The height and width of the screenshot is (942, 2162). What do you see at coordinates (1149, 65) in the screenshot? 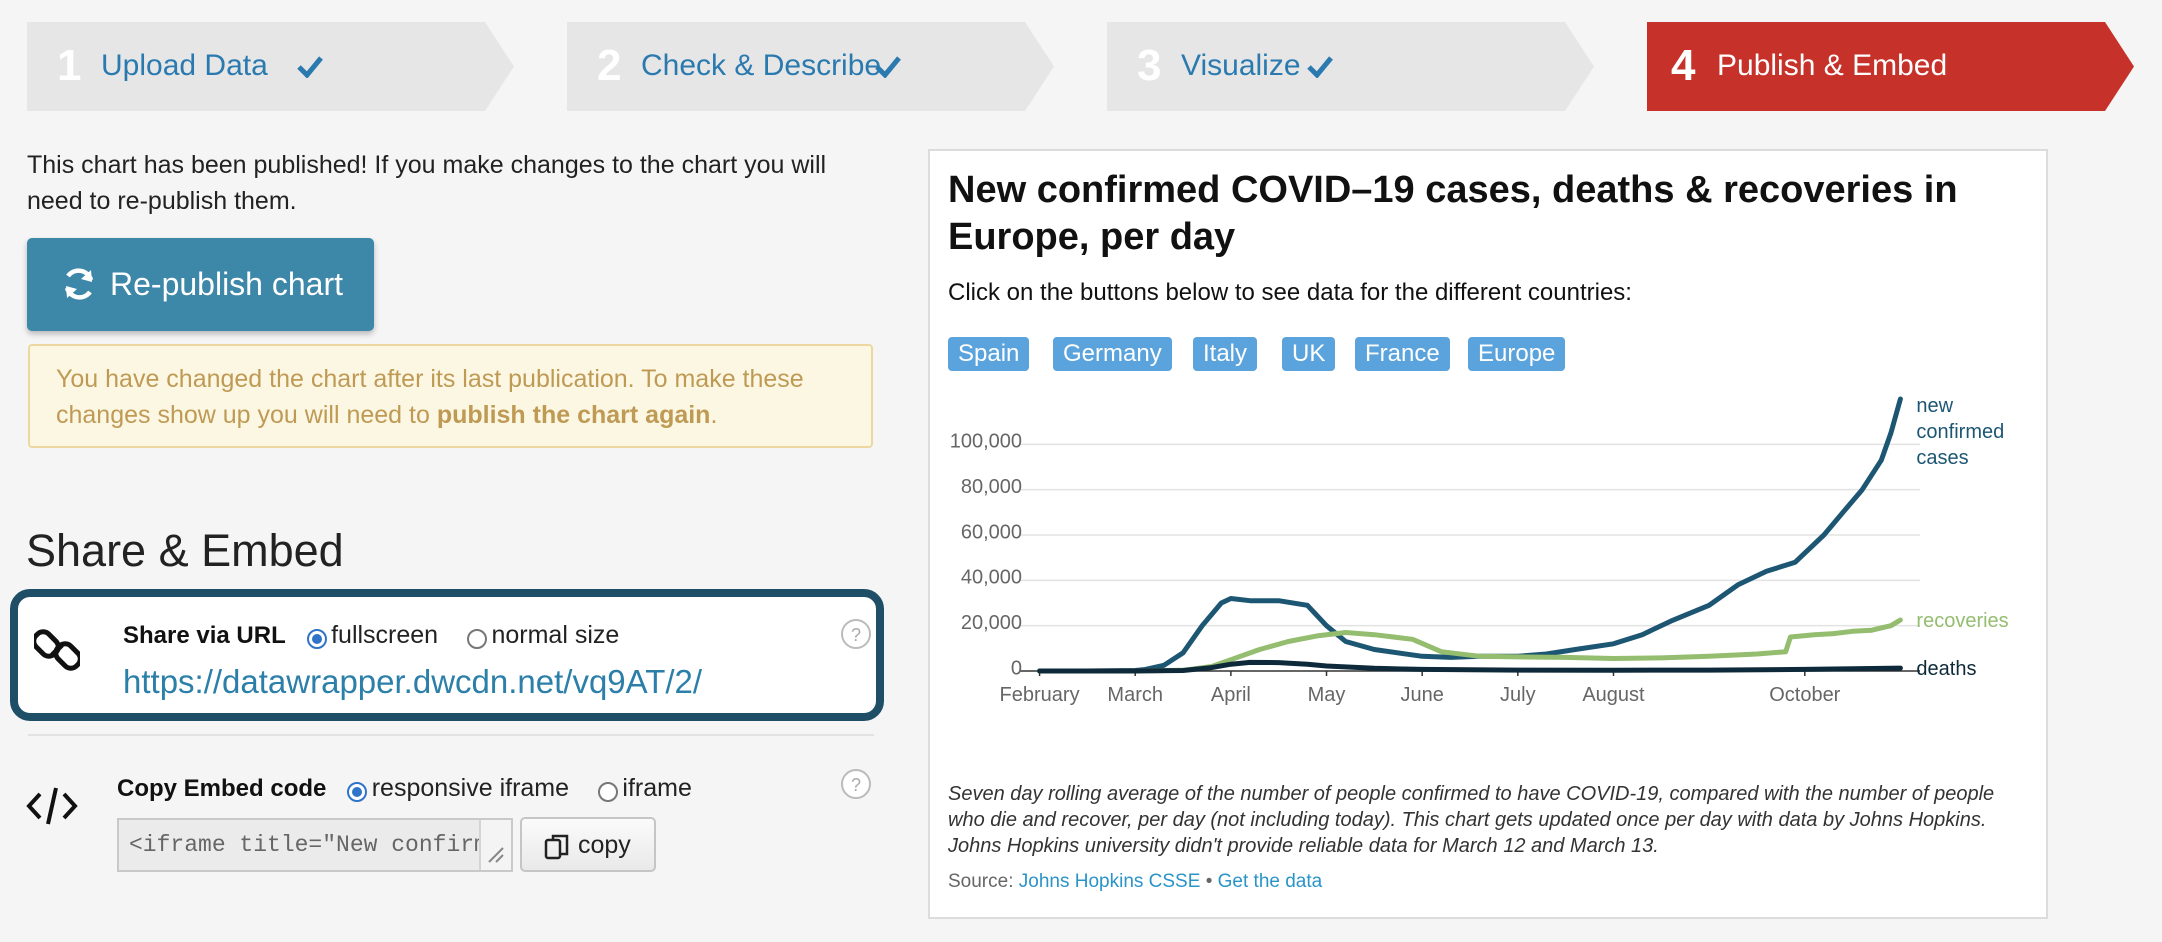
I see `step-number: 3` at bounding box center [1149, 65].